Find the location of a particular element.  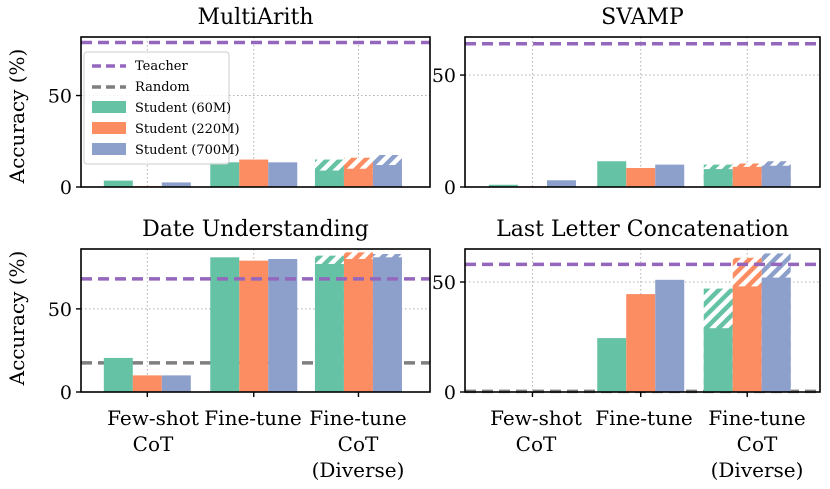

panel-title: Last Letter Concatenation is located at coordinates (642, 229).